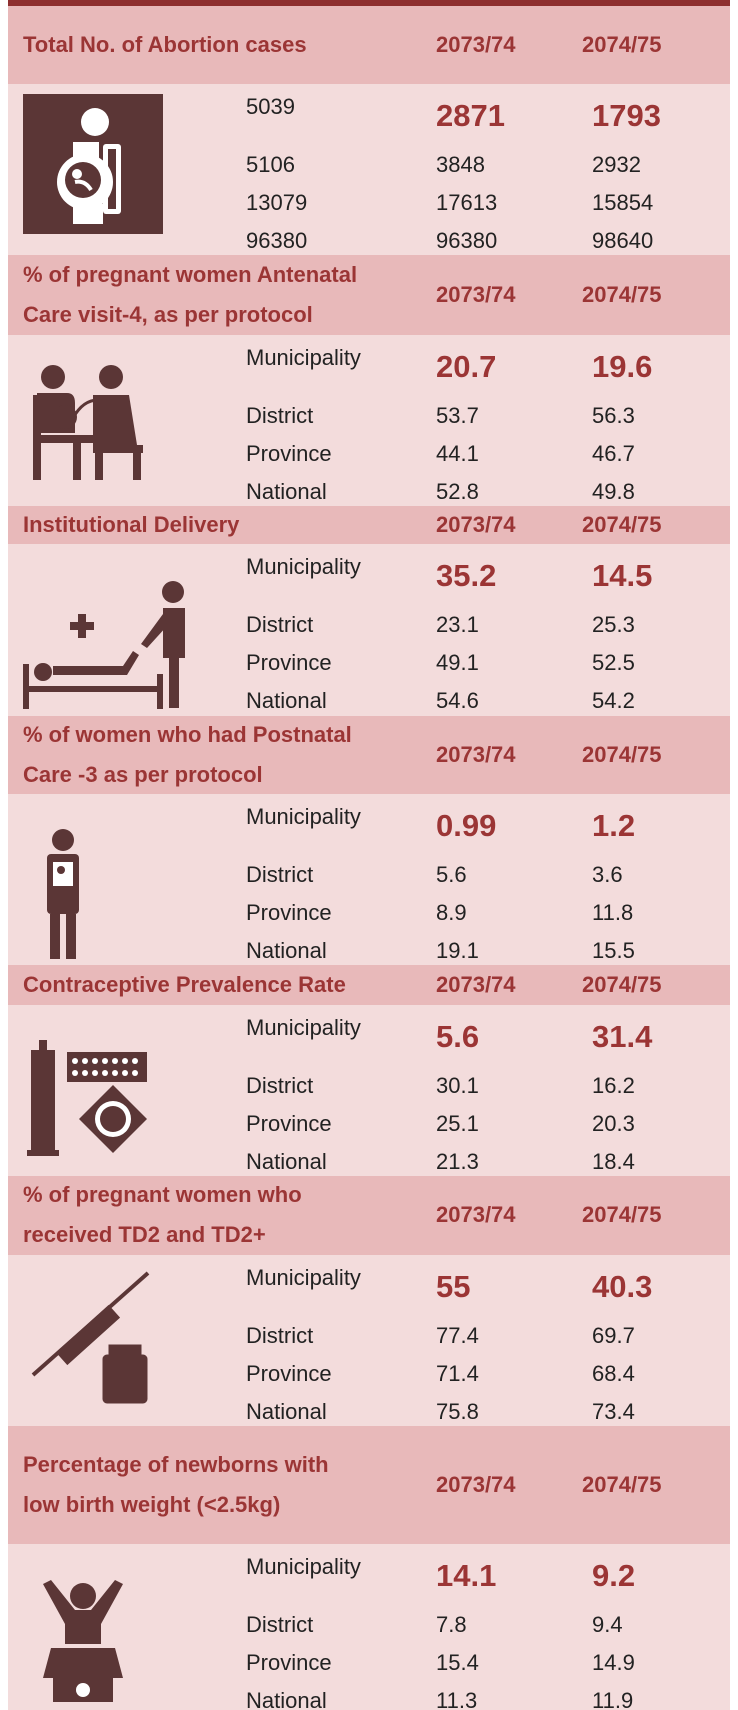  Describe the element at coordinates (613, 1662) in the screenshot. I see `value-cell: 14.9` at that location.